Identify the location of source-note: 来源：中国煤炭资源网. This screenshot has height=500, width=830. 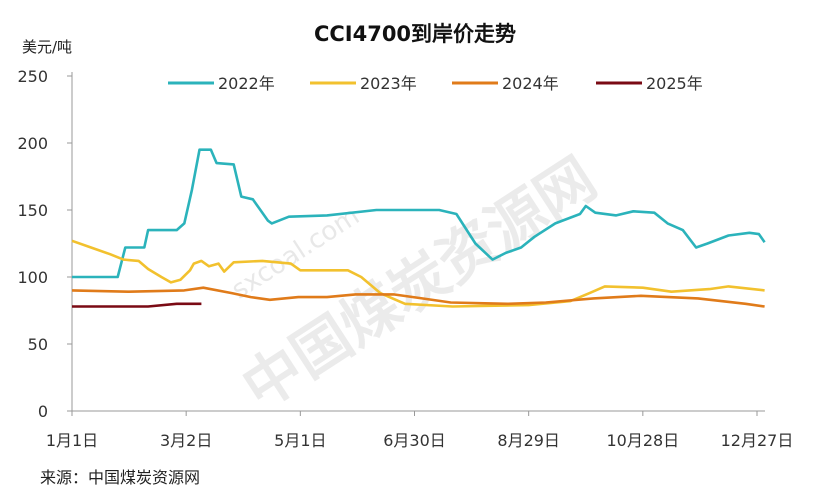
(120, 477).